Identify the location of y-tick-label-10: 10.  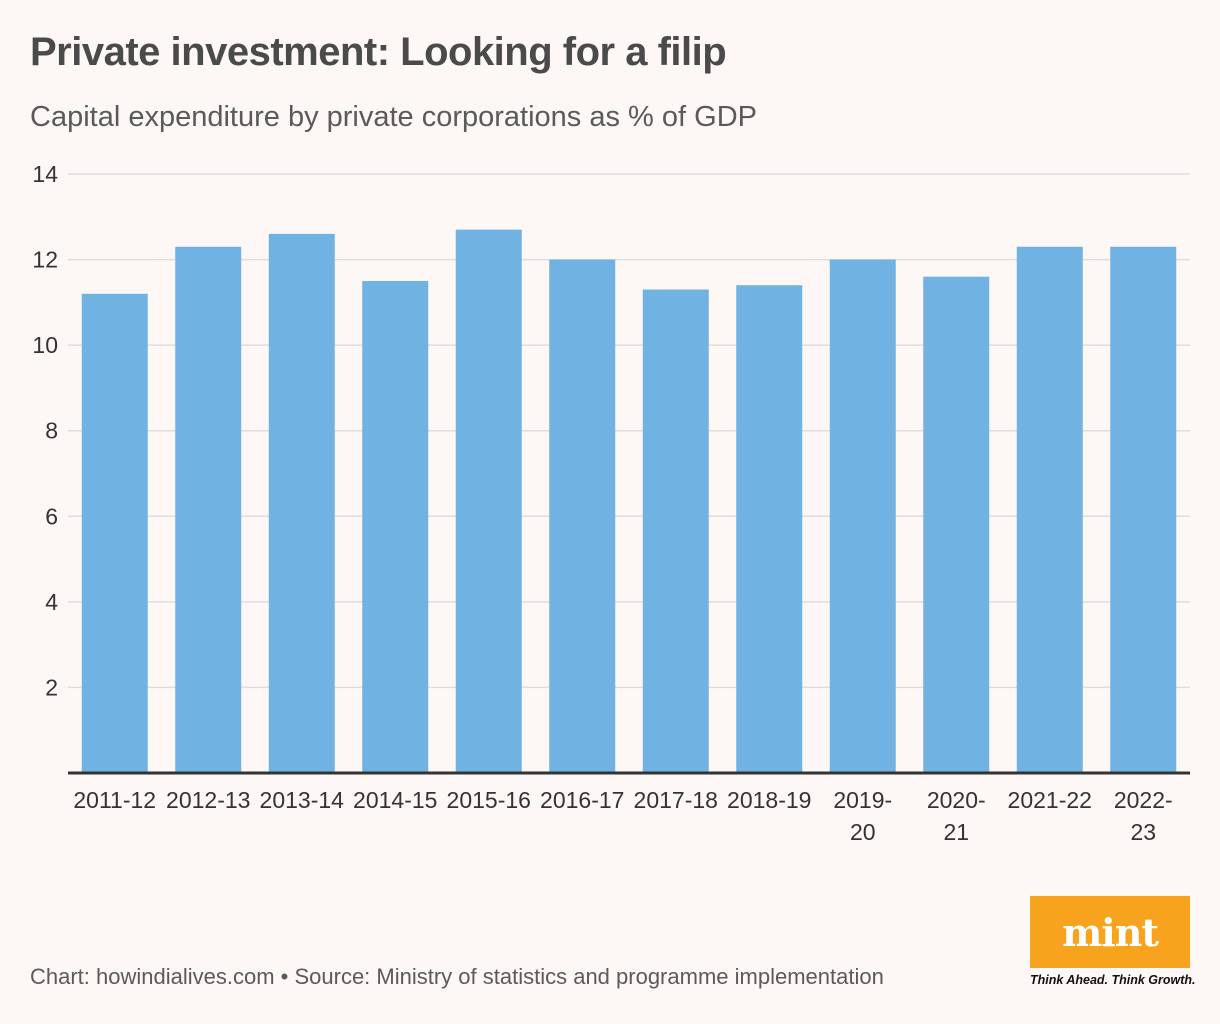
(45, 345).